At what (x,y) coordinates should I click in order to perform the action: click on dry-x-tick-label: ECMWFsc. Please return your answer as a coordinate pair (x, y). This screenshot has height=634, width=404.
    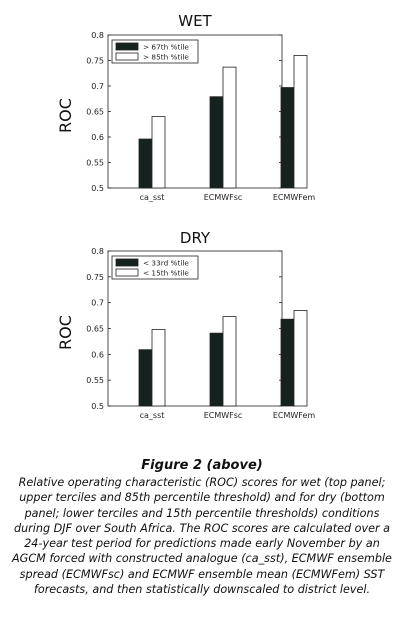
    Looking at the image, I should click on (223, 415).